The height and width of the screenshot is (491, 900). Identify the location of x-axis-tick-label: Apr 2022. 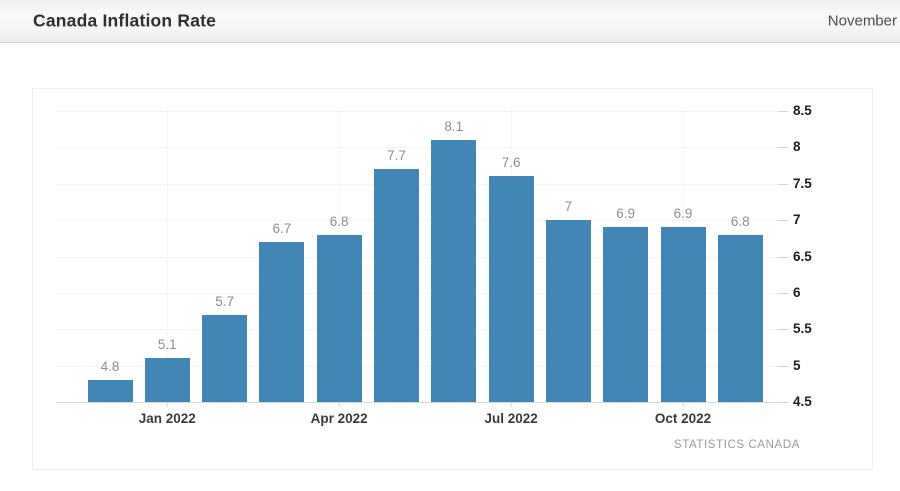
(339, 418).